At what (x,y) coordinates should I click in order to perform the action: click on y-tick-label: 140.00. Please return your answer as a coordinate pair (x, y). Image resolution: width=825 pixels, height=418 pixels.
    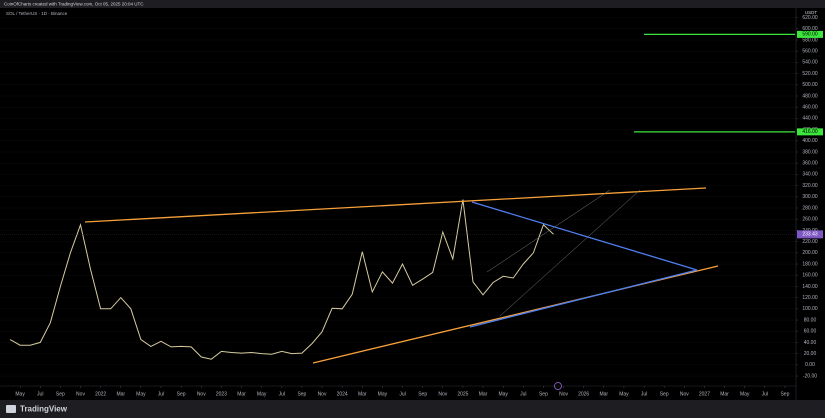
    Looking at the image, I should click on (810, 287).